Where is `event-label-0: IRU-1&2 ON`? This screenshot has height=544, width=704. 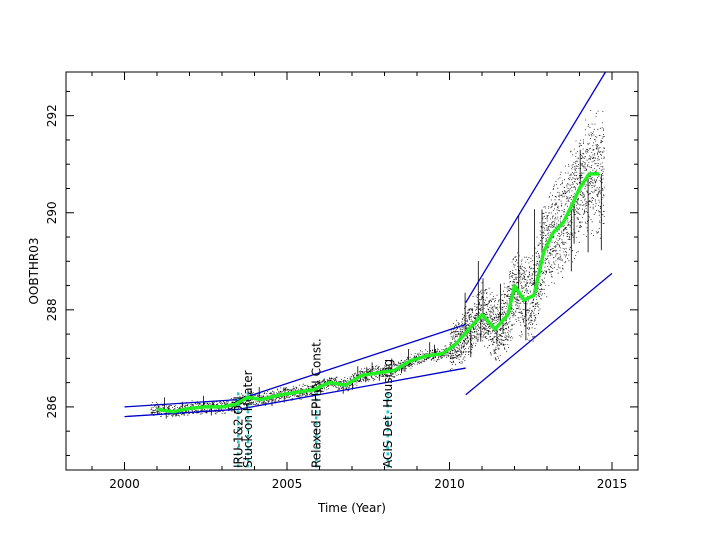
event-label-0: IRU-1&2 ON is located at coordinates (238, 432).